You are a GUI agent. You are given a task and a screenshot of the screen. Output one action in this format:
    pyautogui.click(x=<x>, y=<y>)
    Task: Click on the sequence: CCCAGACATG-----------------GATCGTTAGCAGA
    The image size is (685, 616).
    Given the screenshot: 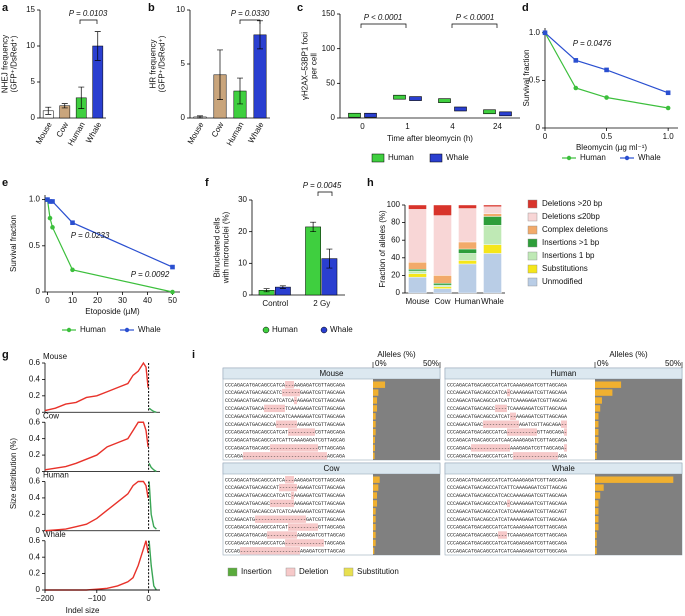 What is the action you would take?
    pyautogui.click(x=285, y=520)
    